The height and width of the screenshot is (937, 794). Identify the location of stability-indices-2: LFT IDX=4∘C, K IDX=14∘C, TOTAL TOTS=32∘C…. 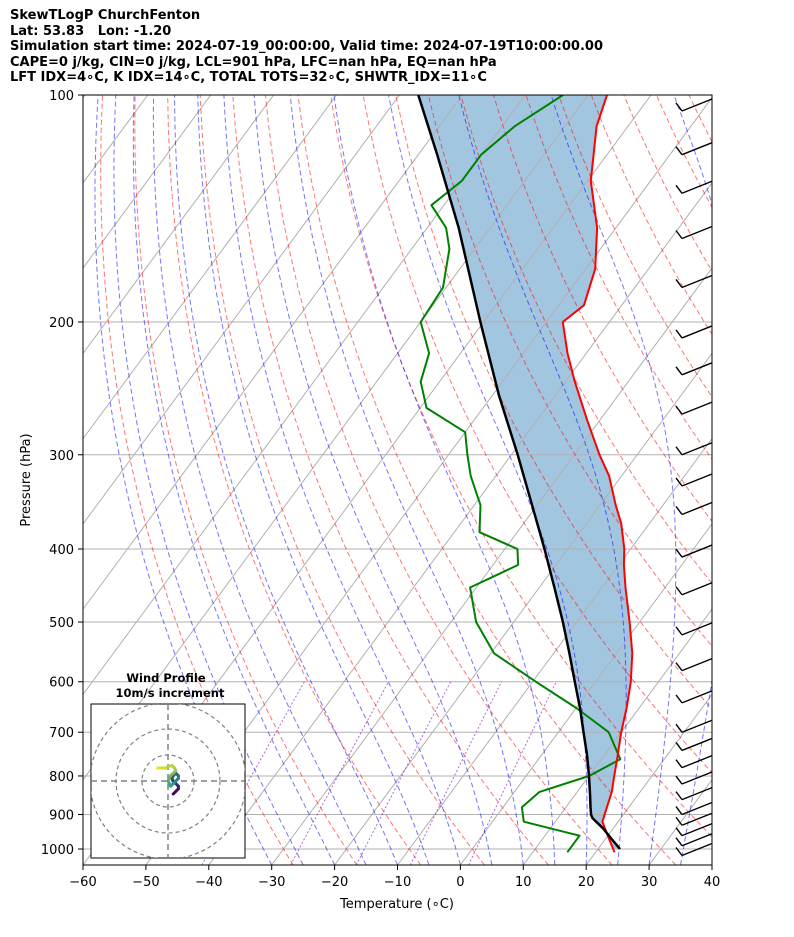
(248, 77).